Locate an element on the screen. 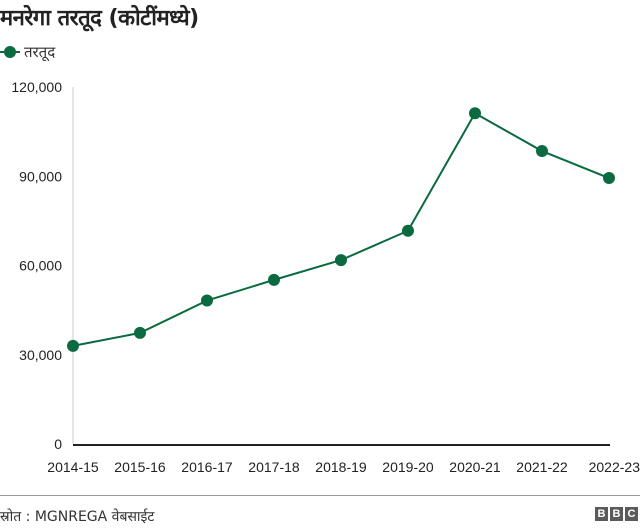 Image resolution: width=640 pixels, height=530 pixels. x-tick-label: 2020-21 is located at coordinates (475, 467).